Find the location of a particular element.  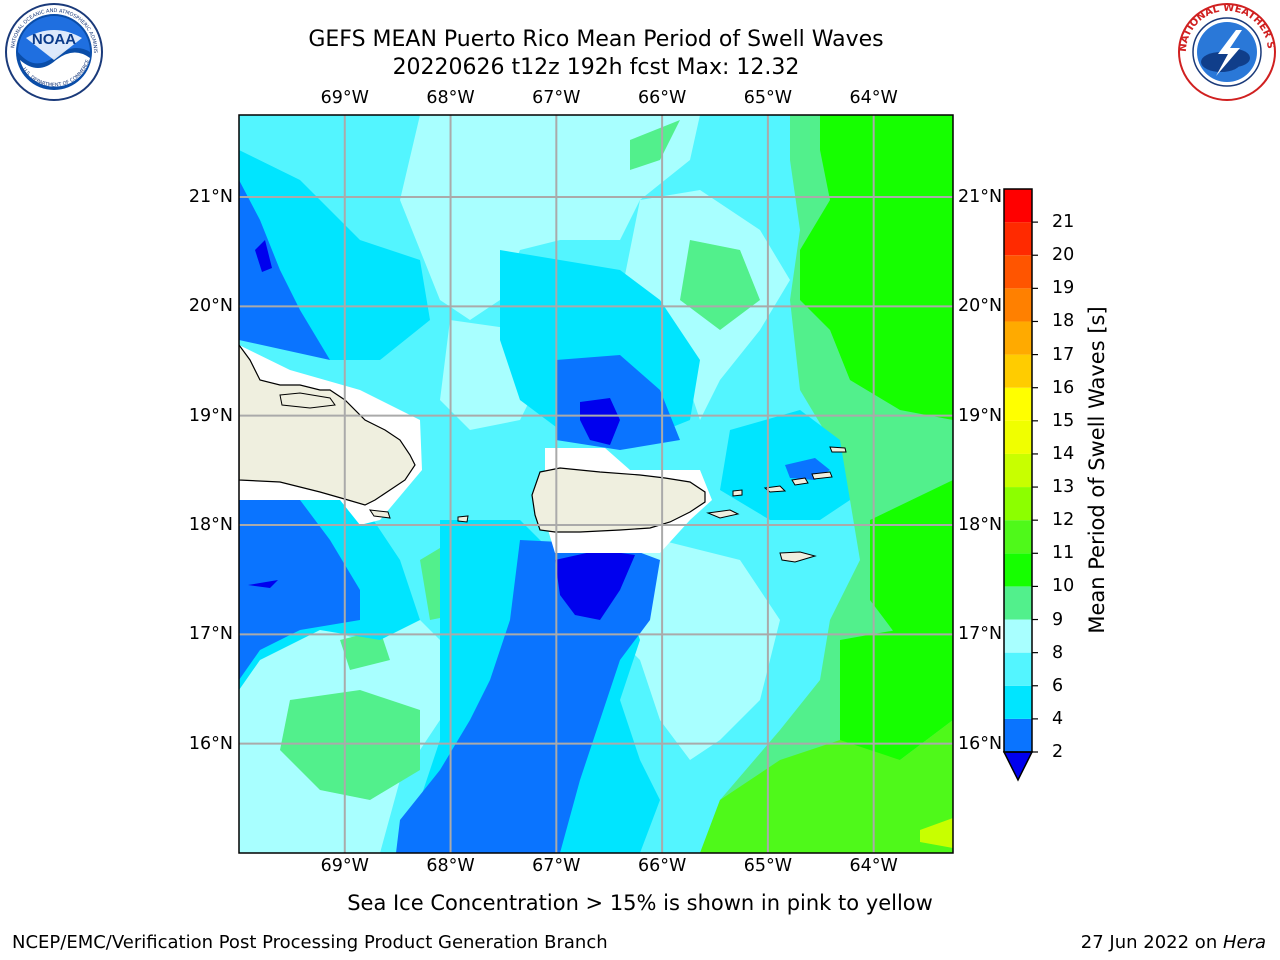

footer-date-text: 27 Jun 2022 on is located at coordinates (1151, 942).